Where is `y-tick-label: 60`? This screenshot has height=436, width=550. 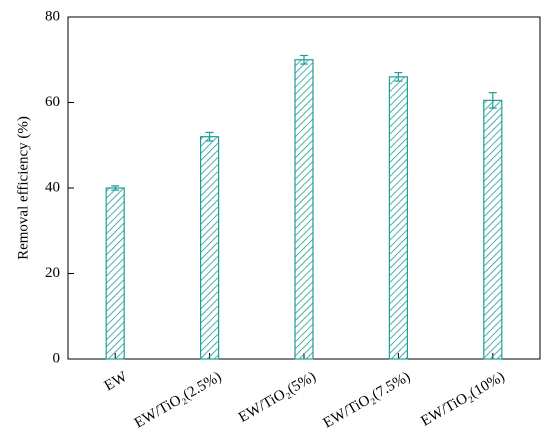 y-tick-label: 60 is located at coordinates (52, 102).